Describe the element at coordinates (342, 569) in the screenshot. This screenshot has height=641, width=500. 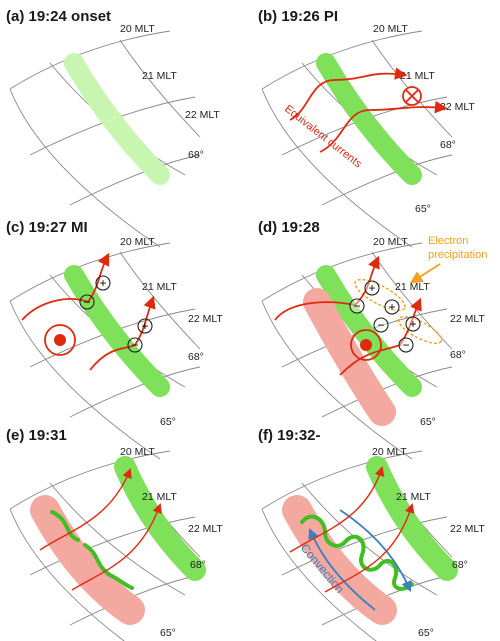
I see `convection-arrow` at that location.